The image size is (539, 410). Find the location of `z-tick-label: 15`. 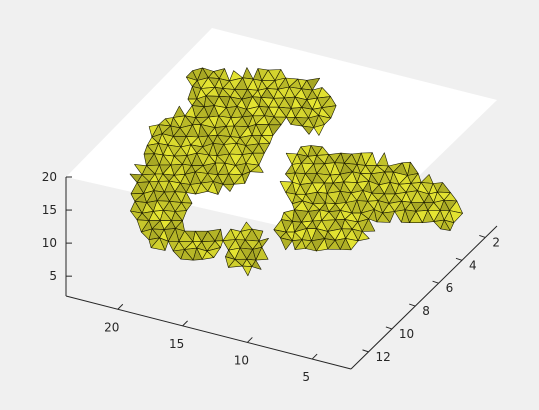

z-tick-label: 15 is located at coordinates (49, 210).